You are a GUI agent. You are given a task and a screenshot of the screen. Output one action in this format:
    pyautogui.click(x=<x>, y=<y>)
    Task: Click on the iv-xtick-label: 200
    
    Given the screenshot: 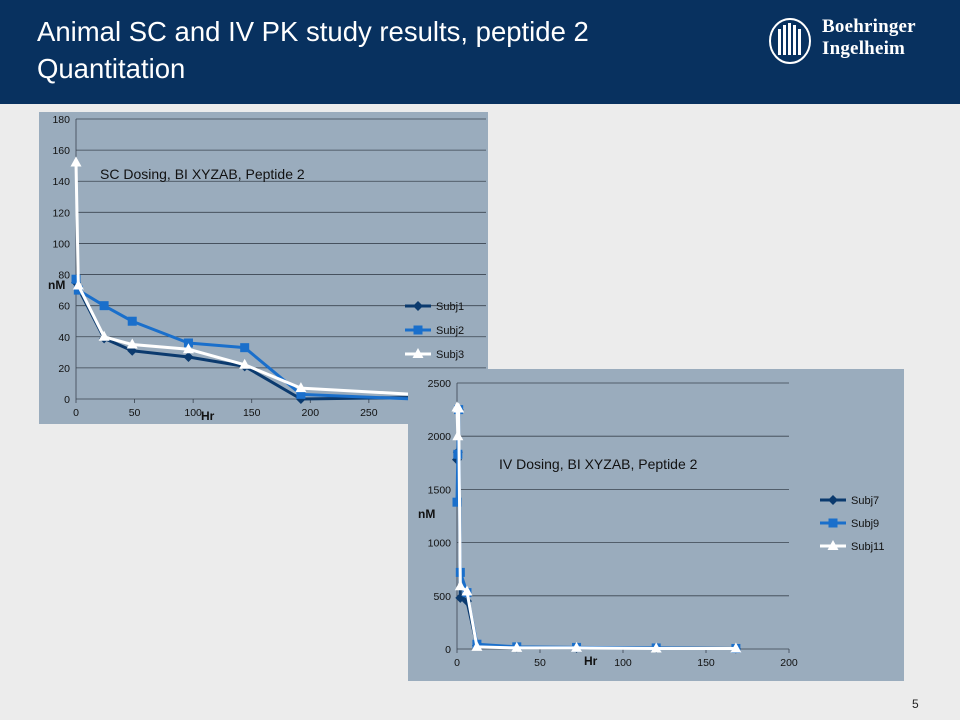 What is the action you would take?
    pyautogui.click(x=789, y=663)
    